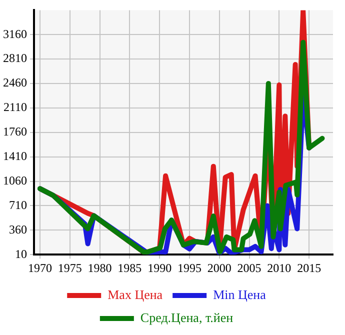 The width and height of the screenshot is (345, 335). Describe the element at coordinates (21, 253) in the screenshot. I see `y-tick-label: 10` at that location.